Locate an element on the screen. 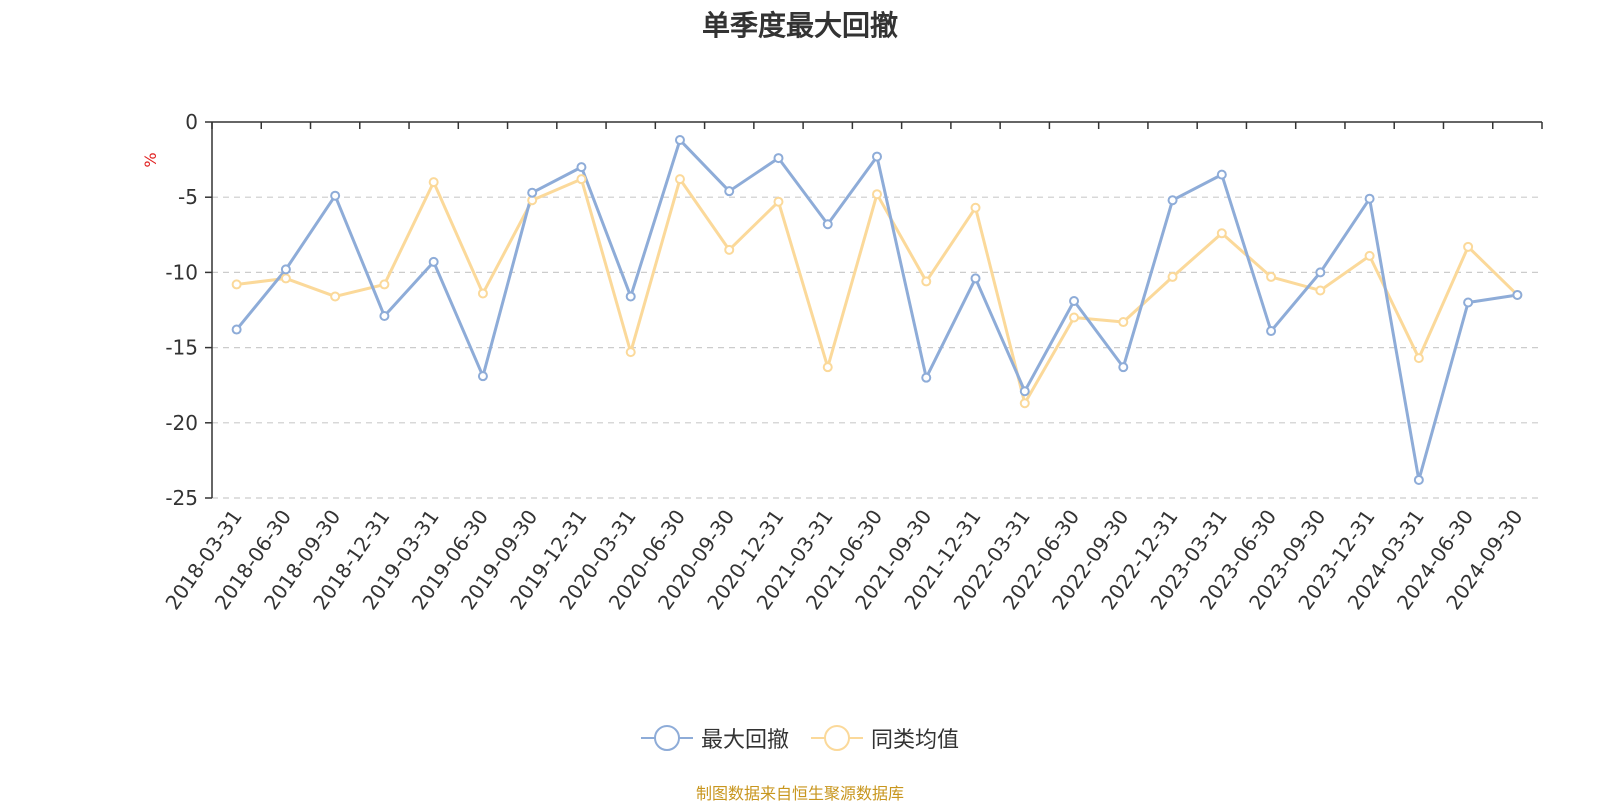  legend-swatch-drawdown-icon is located at coordinates (666, 738).